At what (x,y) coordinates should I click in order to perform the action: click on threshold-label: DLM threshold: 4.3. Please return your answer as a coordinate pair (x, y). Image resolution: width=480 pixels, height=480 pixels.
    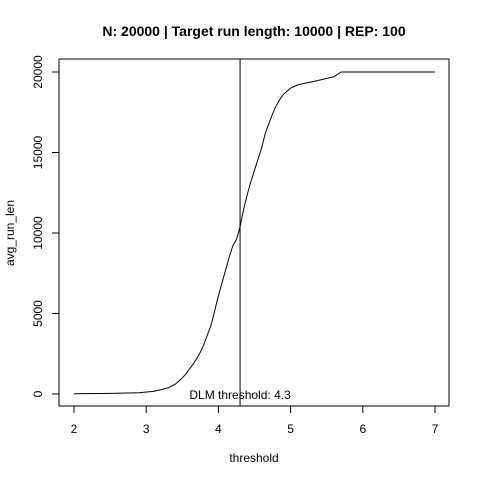
    Looking at the image, I should click on (240, 395).